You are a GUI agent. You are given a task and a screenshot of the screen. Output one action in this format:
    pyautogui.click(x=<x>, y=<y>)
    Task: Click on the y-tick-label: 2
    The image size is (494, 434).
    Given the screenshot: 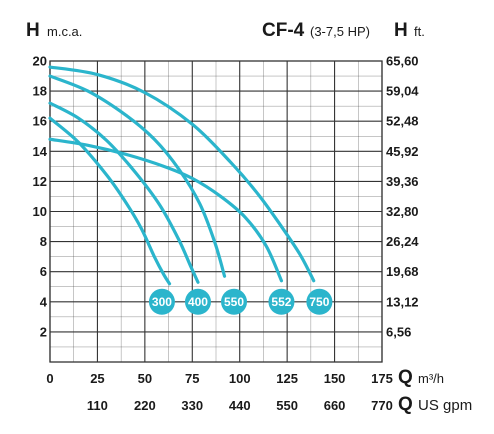 What is the action you would take?
    pyautogui.click(x=43, y=331)
    